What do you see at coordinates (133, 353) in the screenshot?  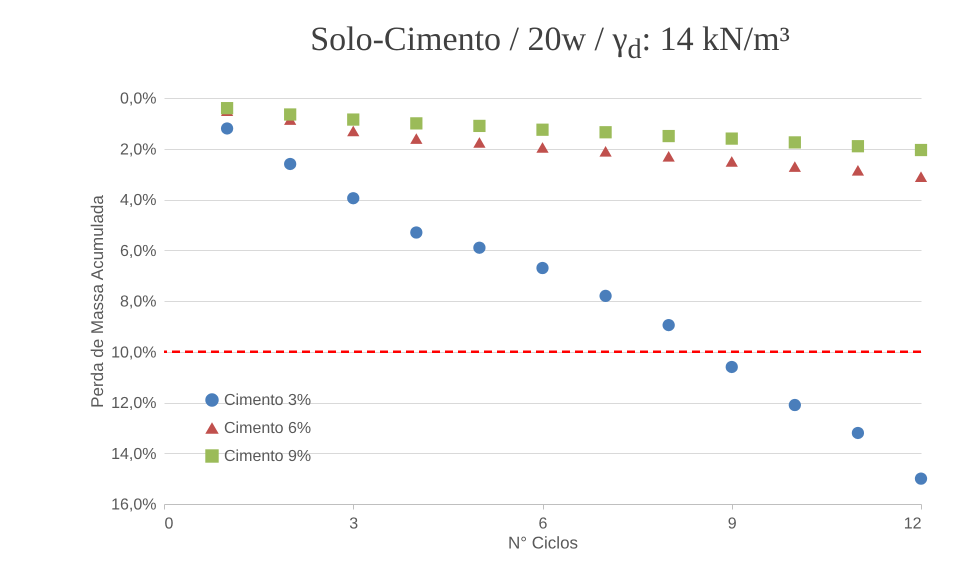 I see `y-tick-label: 10,0%` at bounding box center [133, 353].